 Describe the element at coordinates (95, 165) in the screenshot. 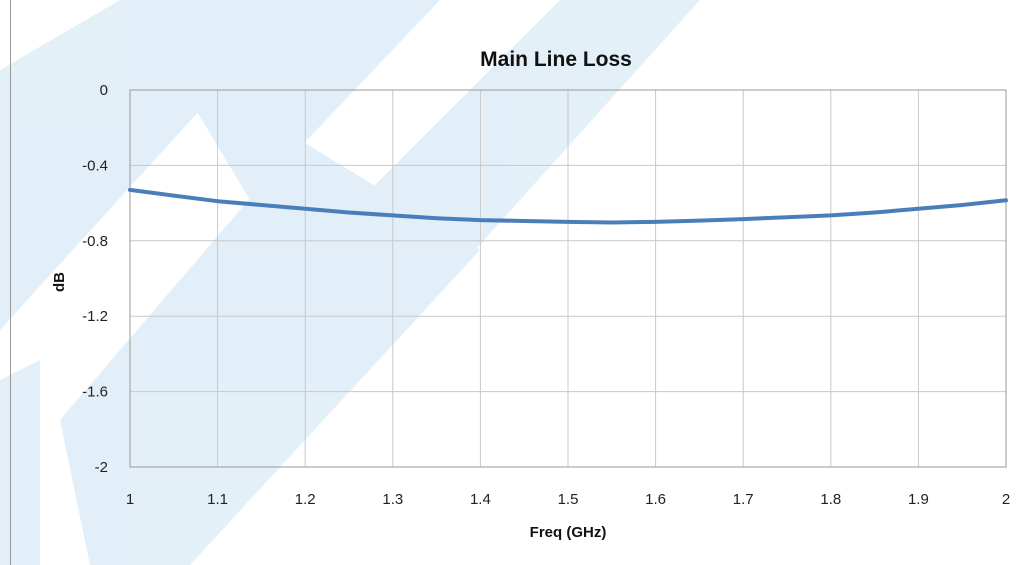

I see `y-tick-label: -0.4` at that location.